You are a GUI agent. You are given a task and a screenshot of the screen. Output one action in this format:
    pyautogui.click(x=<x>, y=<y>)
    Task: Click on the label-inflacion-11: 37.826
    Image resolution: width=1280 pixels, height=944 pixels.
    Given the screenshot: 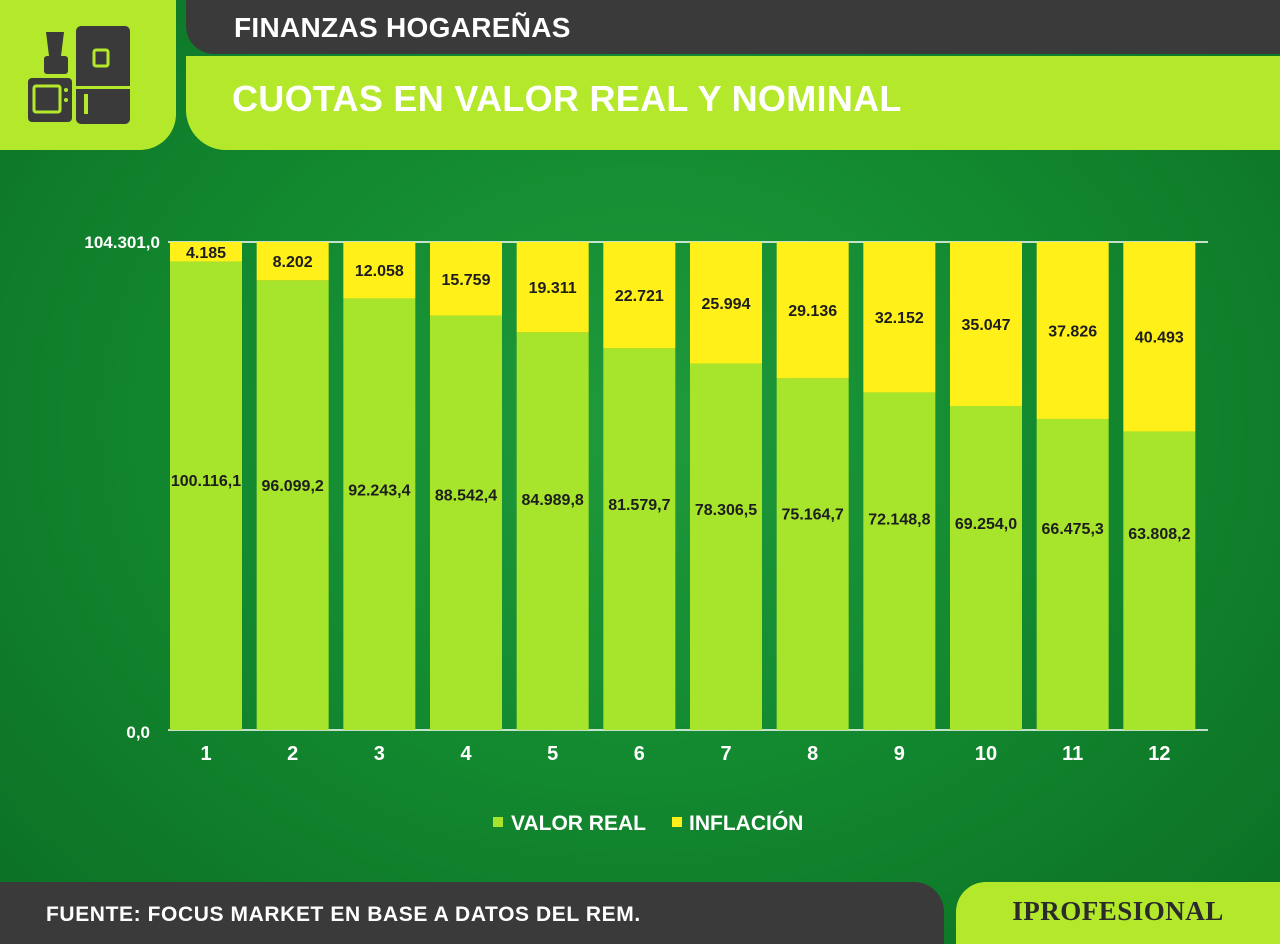 What is the action you would take?
    pyautogui.click(x=1072, y=331)
    